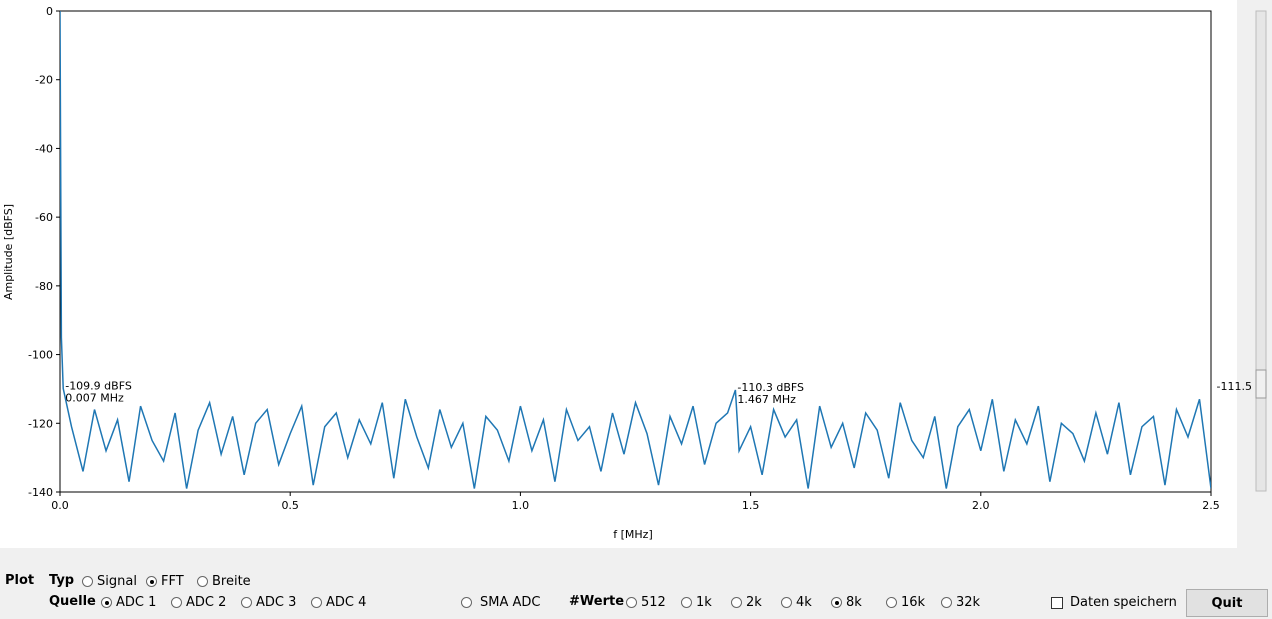 The width and height of the screenshot is (1272, 619). What do you see at coordinates (653, 602) in the screenshot?
I see `radio-label: 512` at bounding box center [653, 602].